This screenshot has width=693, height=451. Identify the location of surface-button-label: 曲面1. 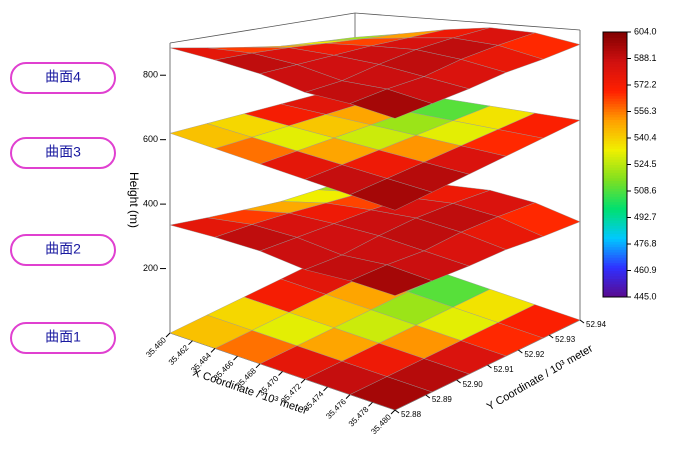
(63, 337).